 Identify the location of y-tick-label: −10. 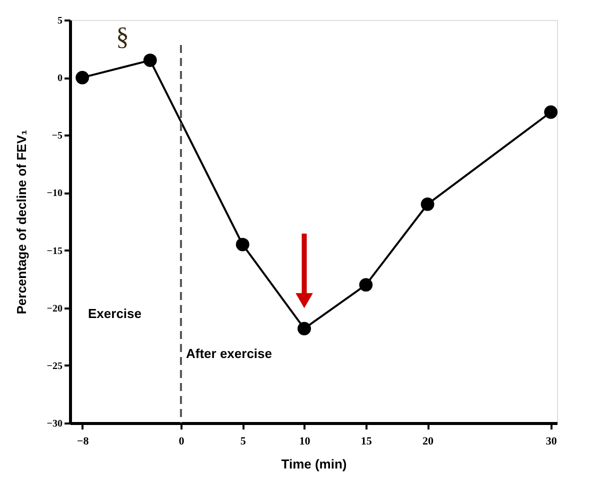
(54, 194).